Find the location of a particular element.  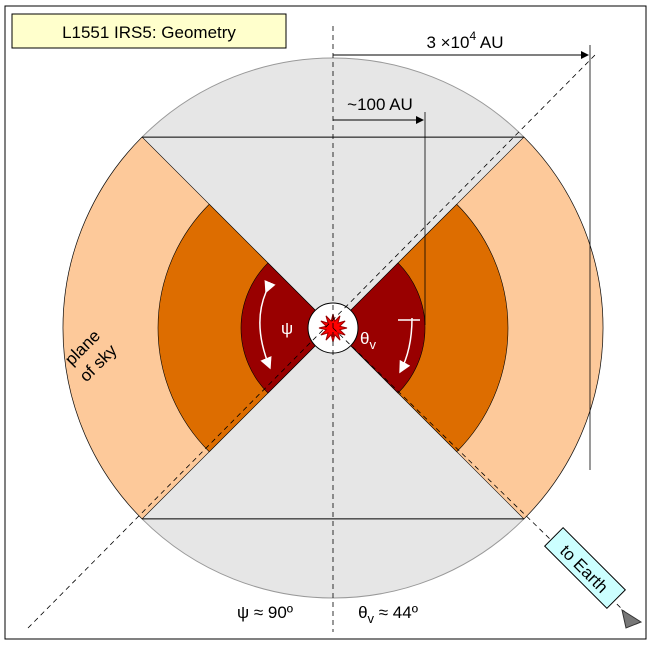

theta-sub: v is located at coordinates (372, 344).